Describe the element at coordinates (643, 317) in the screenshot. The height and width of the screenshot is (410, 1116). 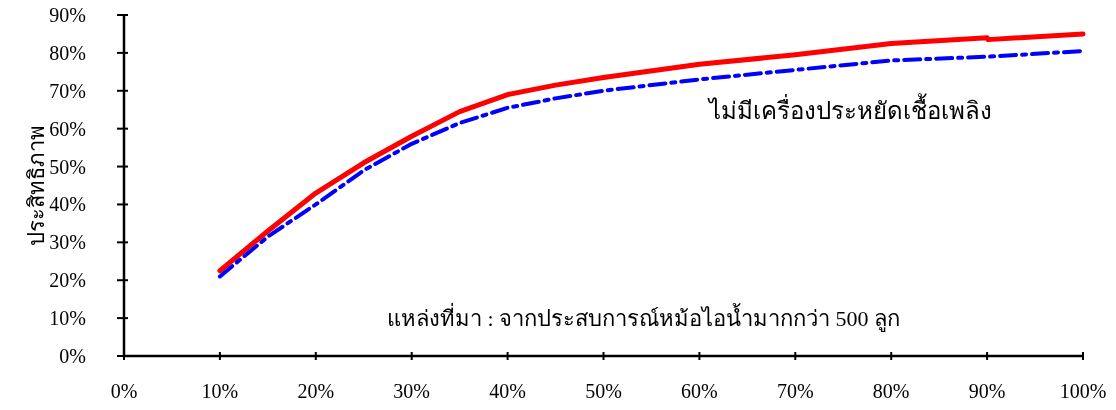
I see `annotation: แหล่งที่มา : จากประสบการณ์หม้อไอน้ำมากกว่า 500 ลูก` at that location.